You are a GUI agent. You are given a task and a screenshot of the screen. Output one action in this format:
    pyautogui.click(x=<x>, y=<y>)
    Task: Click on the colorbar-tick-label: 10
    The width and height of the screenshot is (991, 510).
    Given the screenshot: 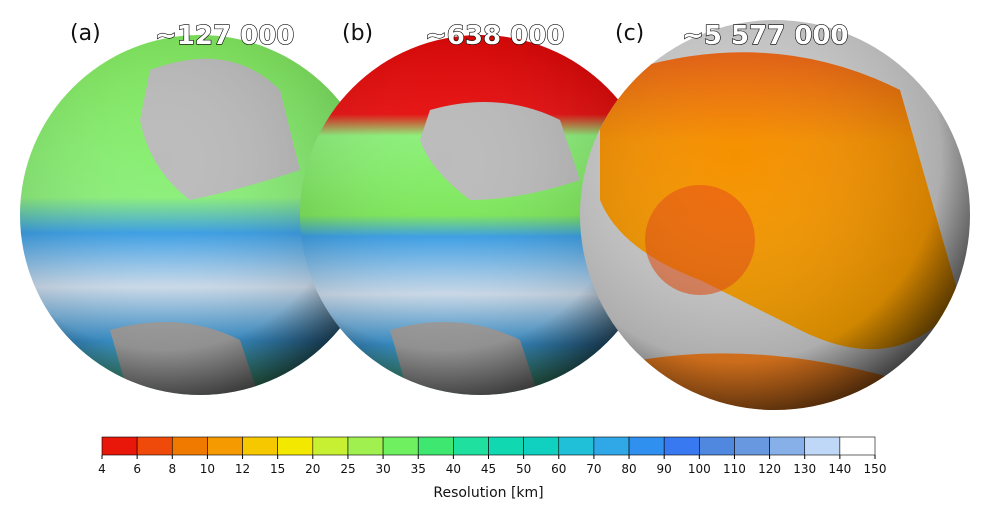 What is the action you would take?
    pyautogui.click(x=207, y=469)
    